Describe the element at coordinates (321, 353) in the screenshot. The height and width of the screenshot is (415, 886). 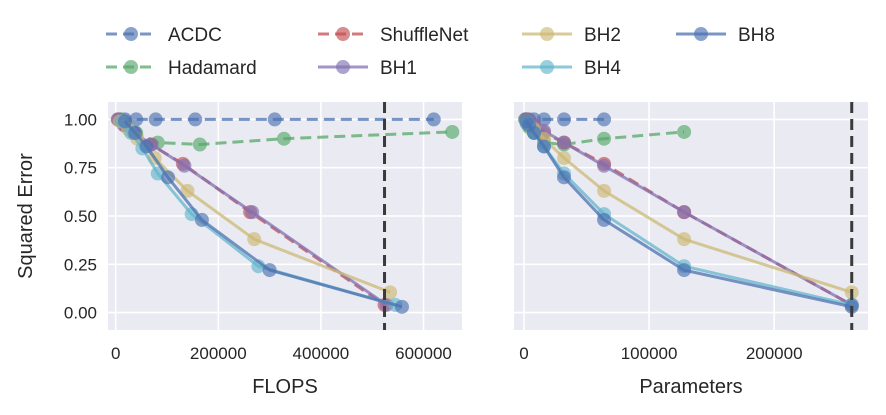
I see `x-tick-label: 400000` at that location.